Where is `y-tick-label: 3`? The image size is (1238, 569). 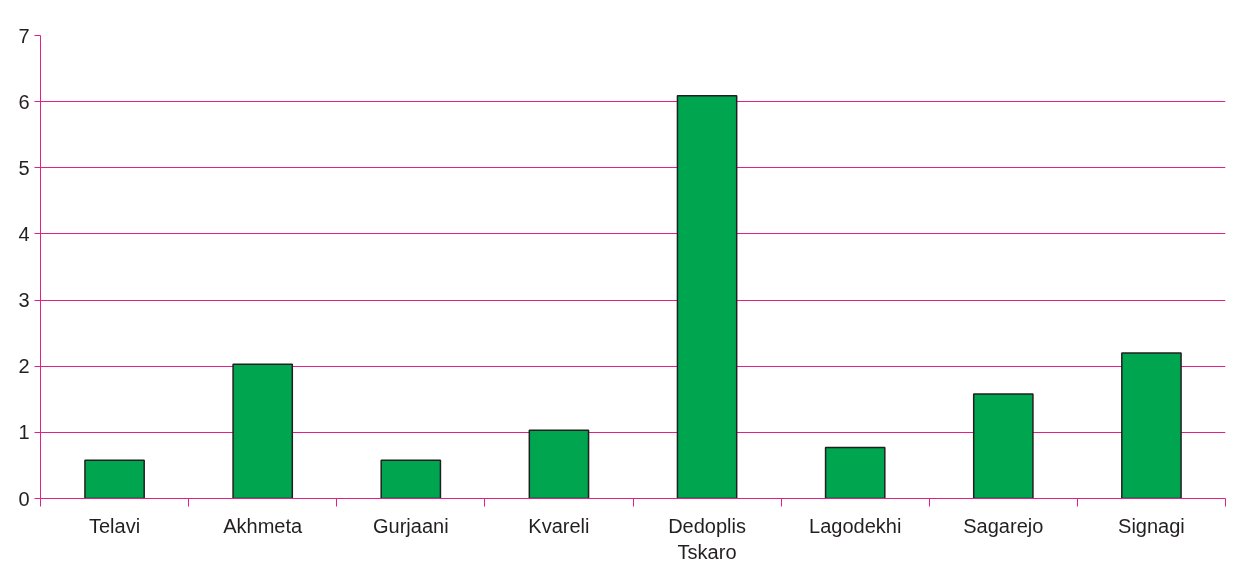 y-tick-label: 3 is located at coordinates (24, 300).